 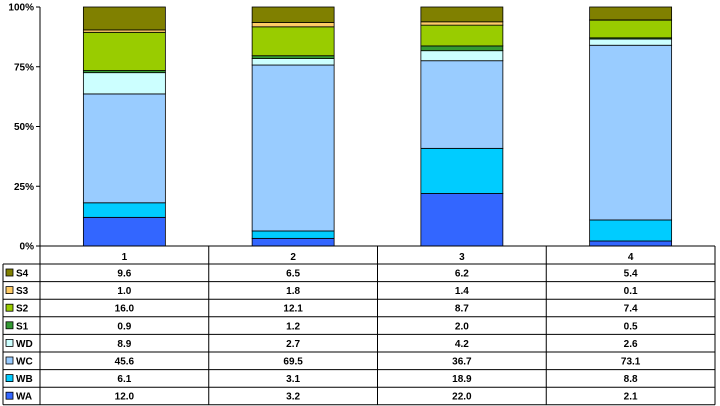 I want to click on y-tick-label: 100%, so click(x=21, y=8).